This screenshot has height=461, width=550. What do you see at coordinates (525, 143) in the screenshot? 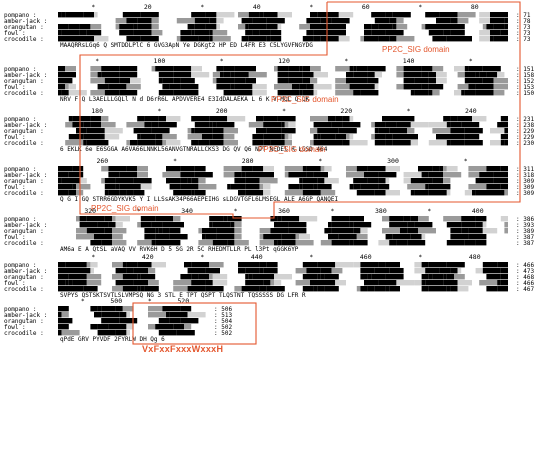
I see `residue-count: : 230` at bounding box center [525, 143].